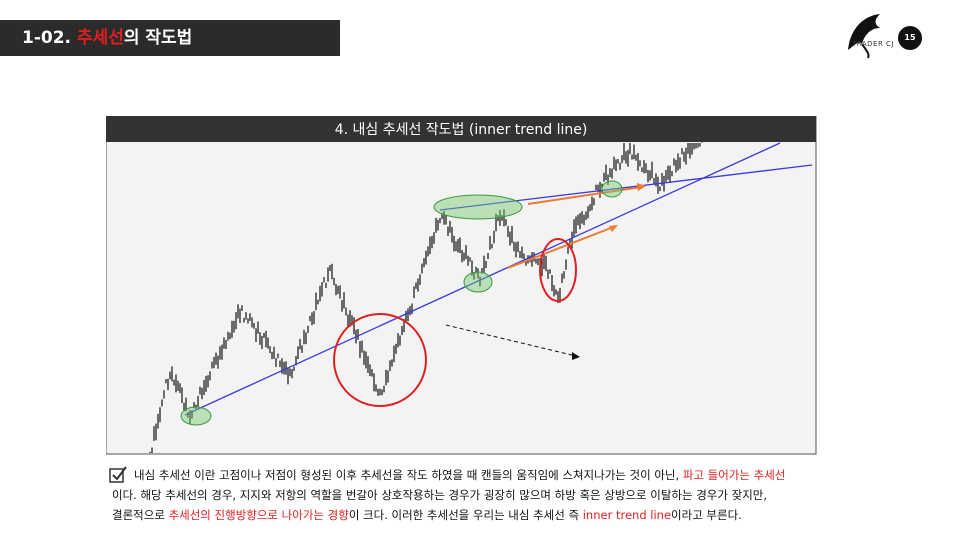  I want to click on header-number: 1-02., so click(46, 38).